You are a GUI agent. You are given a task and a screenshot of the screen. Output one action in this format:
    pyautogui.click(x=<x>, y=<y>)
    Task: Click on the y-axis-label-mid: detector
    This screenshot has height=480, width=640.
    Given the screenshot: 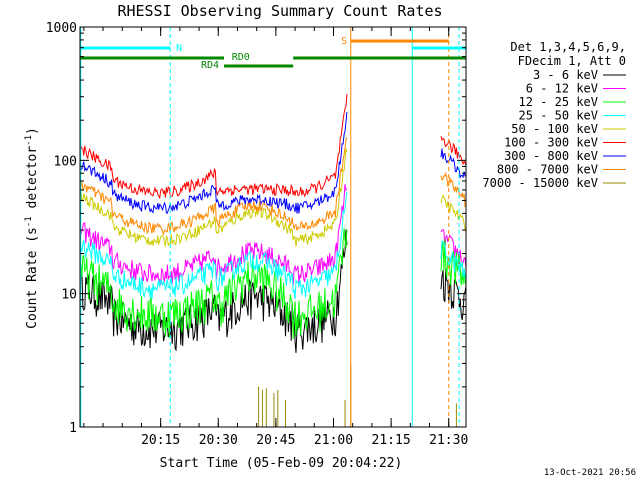 What is the action you would take?
    pyautogui.click(x=32, y=181)
    